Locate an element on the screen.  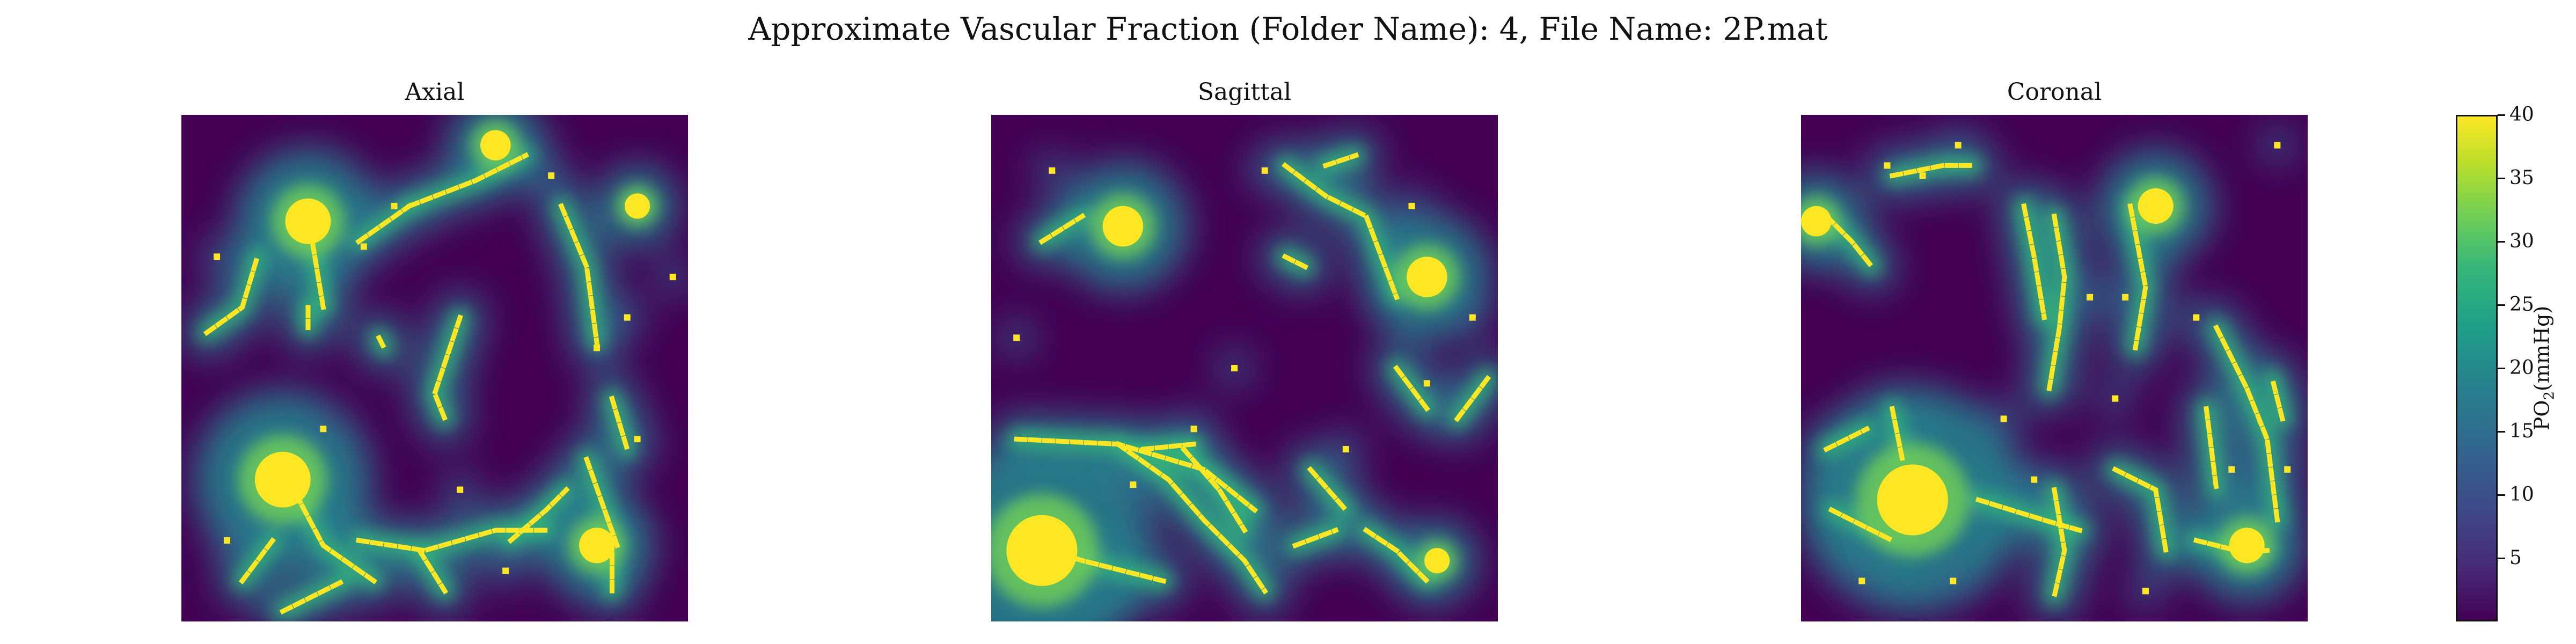
coronal-panel-title: Coronal is located at coordinates (2054, 92).